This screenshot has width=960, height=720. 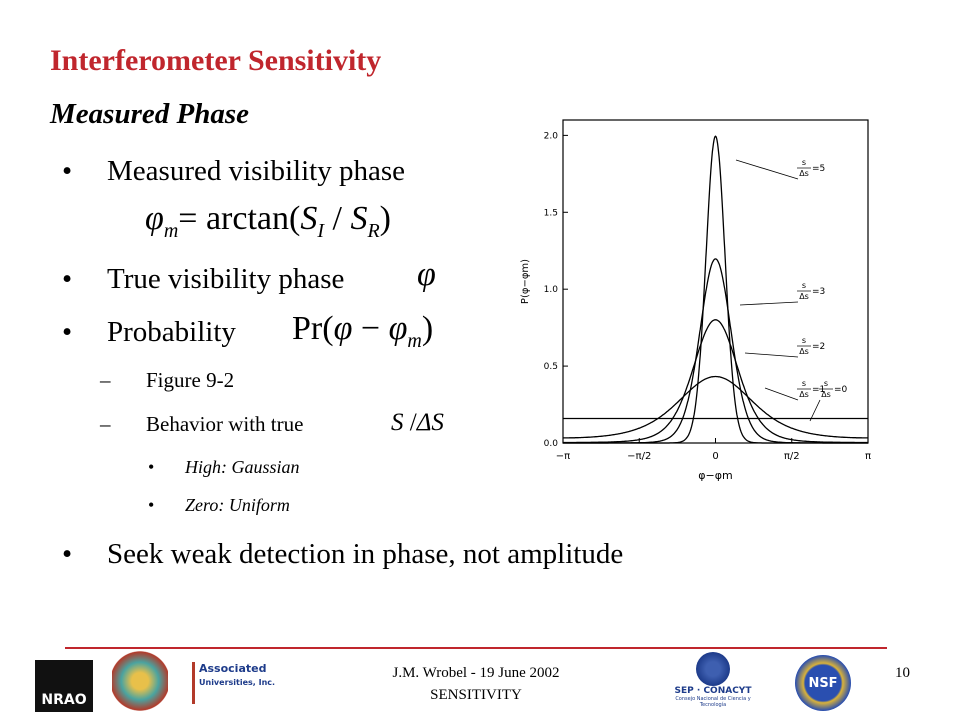 What do you see at coordinates (551, 444) in the screenshot?
I see `y-tick-label: 0.0` at bounding box center [551, 444].